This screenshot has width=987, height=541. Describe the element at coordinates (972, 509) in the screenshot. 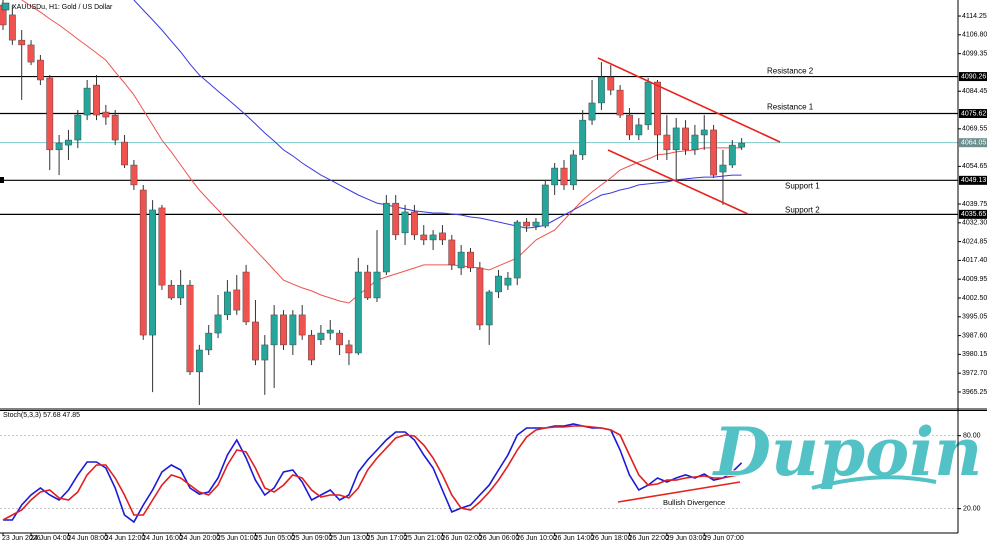

I see `y-tick-label: 20.00` at that location.